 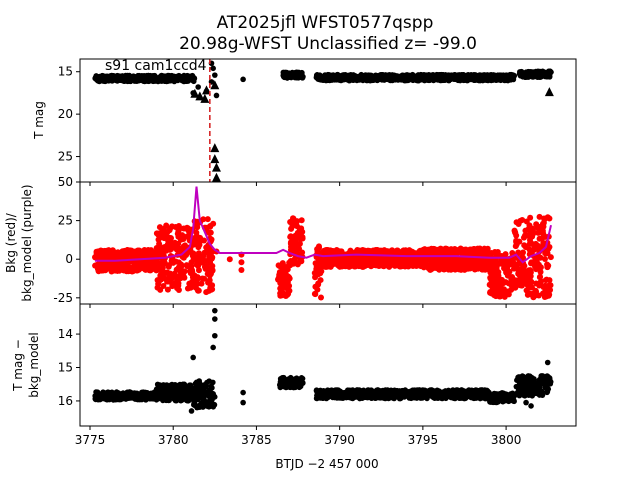 What do you see at coordinates (65, 157) in the screenshot?
I see `y-tick-label: 25` at bounding box center [65, 157].